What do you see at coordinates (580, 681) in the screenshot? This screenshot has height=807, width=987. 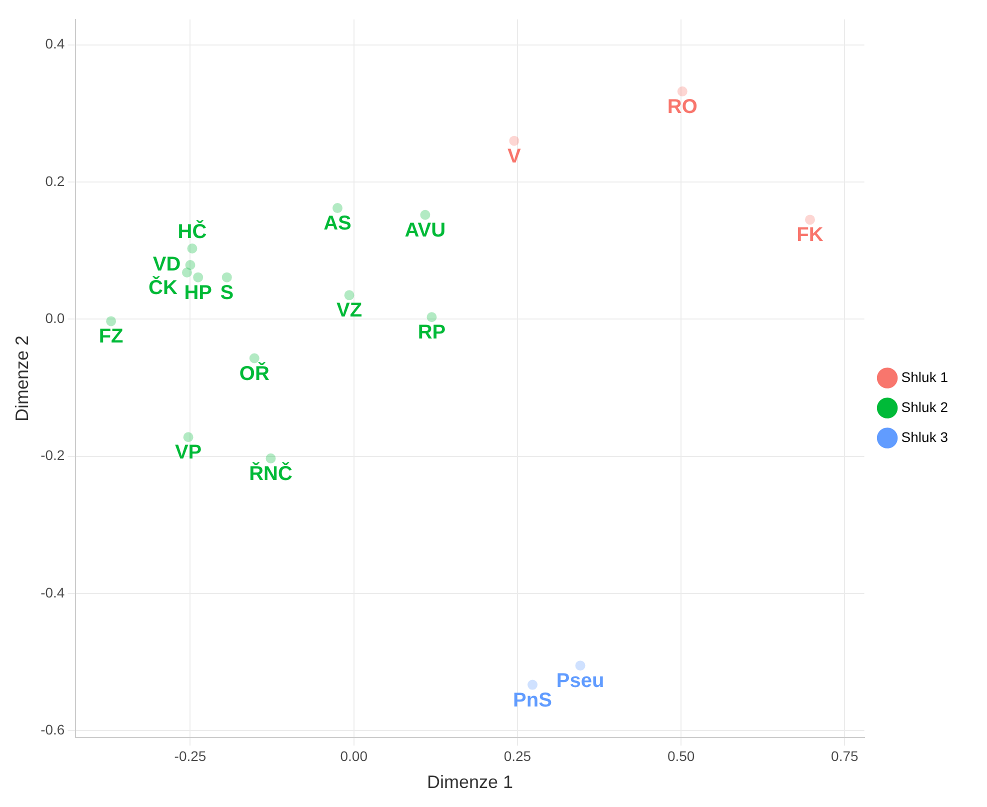 I see `data-label: Pseu` at bounding box center [580, 681].